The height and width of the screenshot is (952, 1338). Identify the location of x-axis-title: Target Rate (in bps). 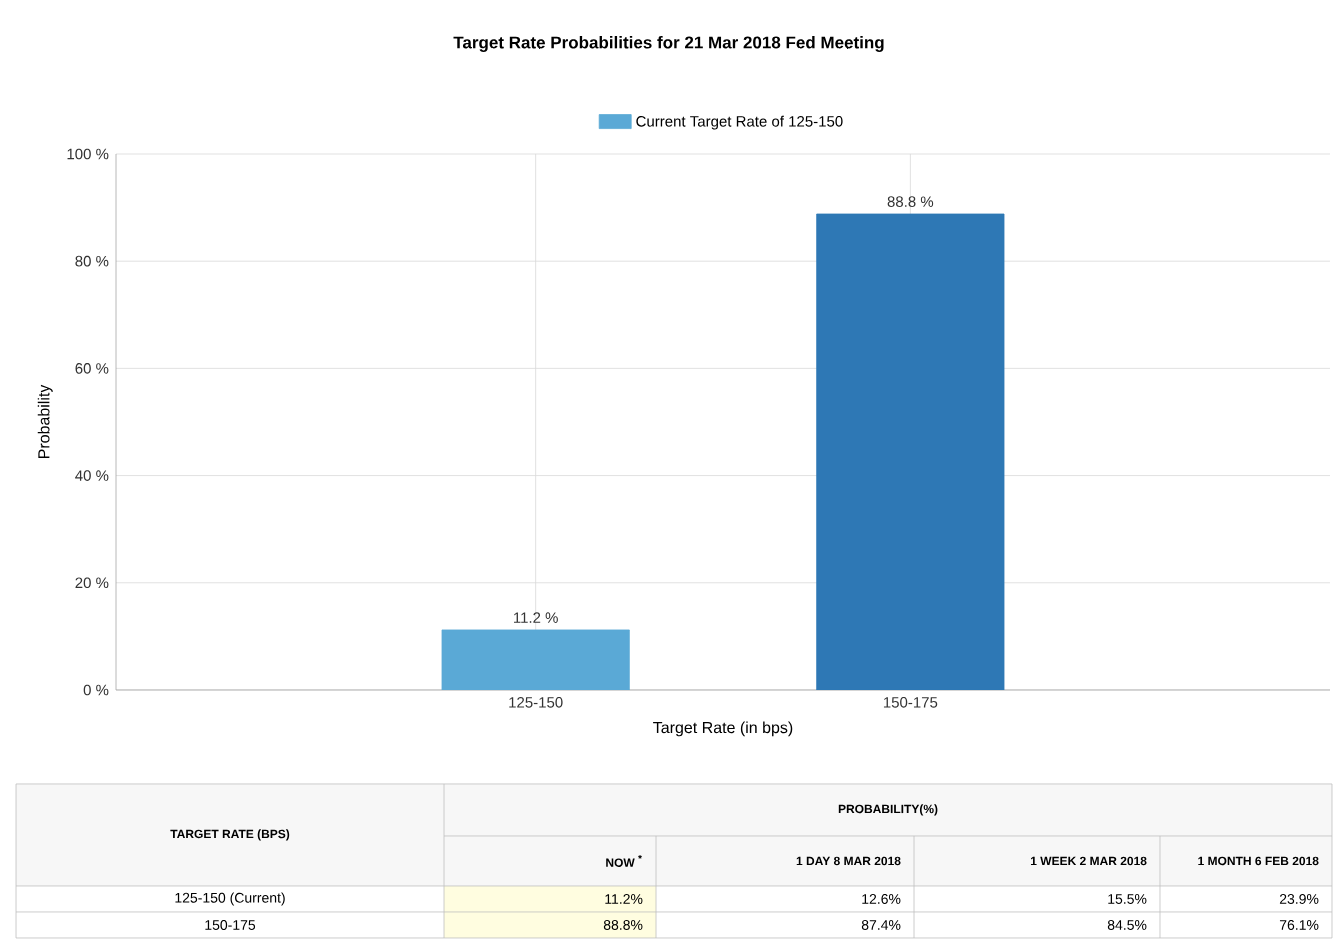
(723, 729).